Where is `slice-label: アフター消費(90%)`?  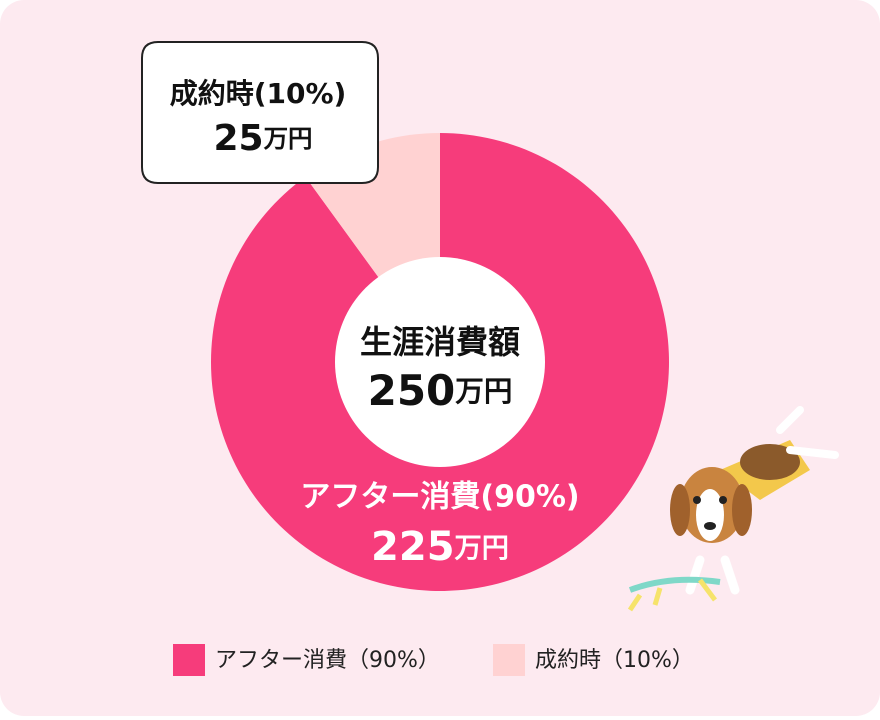
slice-label: アフター消費(90%) is located at coordinates (439, 497).